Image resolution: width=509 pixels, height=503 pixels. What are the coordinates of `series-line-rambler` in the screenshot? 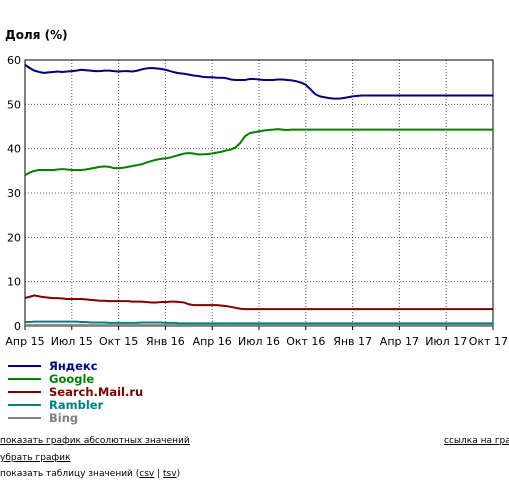 It's located at (259, 322).